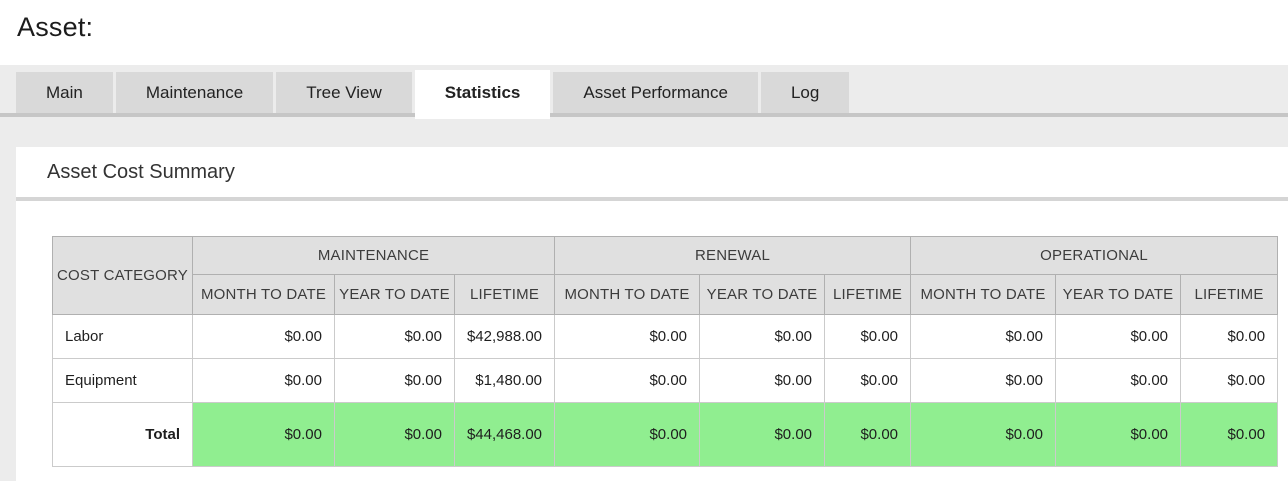 The width and height of the screenshot is (1288, 487). What do you see at coordinates (504, 294) in the screenshot?
I see `subheader-maintenance-lifetime: LIFETIME` at bounding box center [504, 294].